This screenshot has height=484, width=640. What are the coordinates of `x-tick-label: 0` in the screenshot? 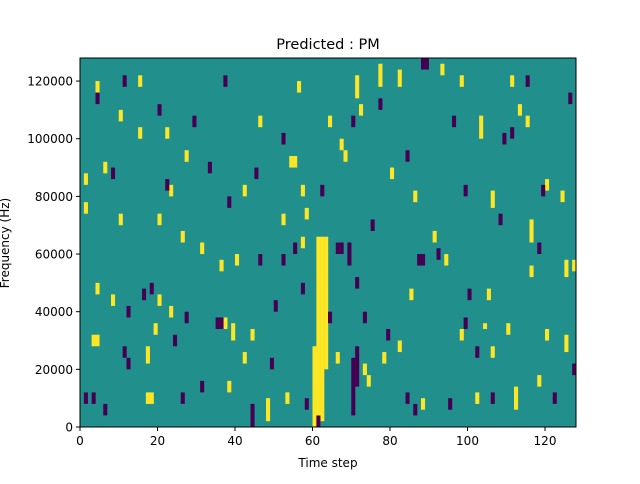 It's located at (80, 441).